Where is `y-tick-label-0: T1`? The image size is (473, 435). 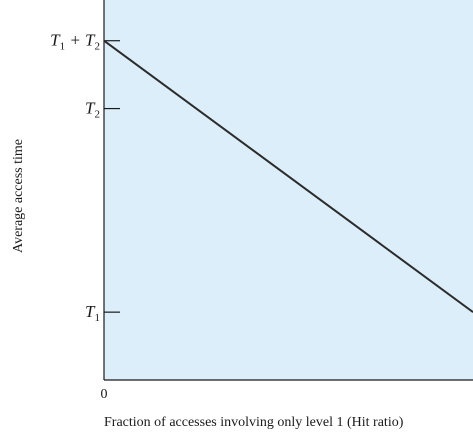 y-tick-label-0: T1 is located at coordinates (92, 313).